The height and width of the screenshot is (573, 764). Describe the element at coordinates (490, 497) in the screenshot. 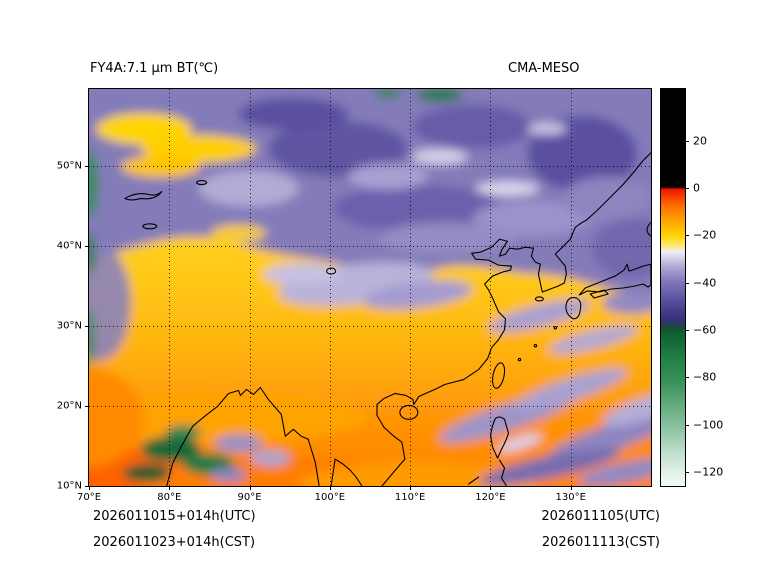

I see `x-tick-label: 120°E` at that location.